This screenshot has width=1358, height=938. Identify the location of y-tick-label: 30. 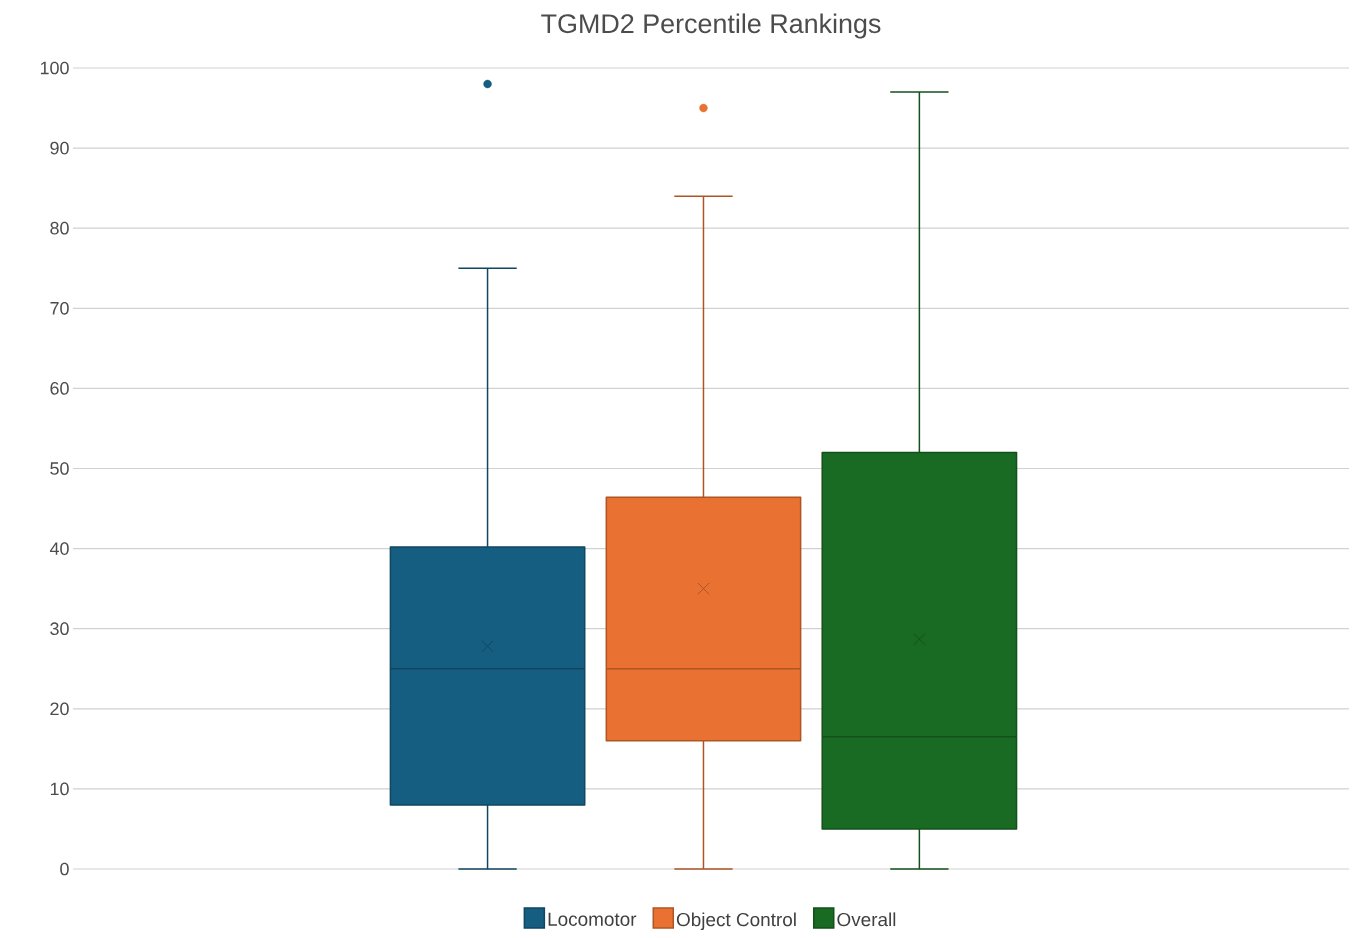
(59, 629).